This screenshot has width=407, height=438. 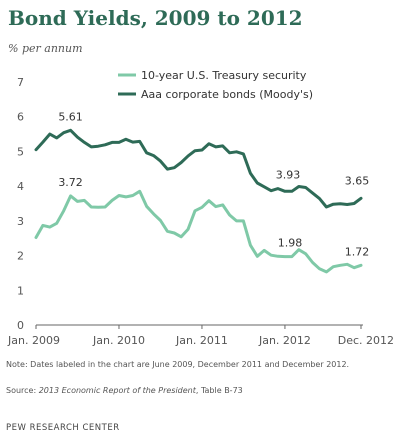 I want to click on legend-label: Aaa corporate bonds (Moody's), so click(x=227, y=94).